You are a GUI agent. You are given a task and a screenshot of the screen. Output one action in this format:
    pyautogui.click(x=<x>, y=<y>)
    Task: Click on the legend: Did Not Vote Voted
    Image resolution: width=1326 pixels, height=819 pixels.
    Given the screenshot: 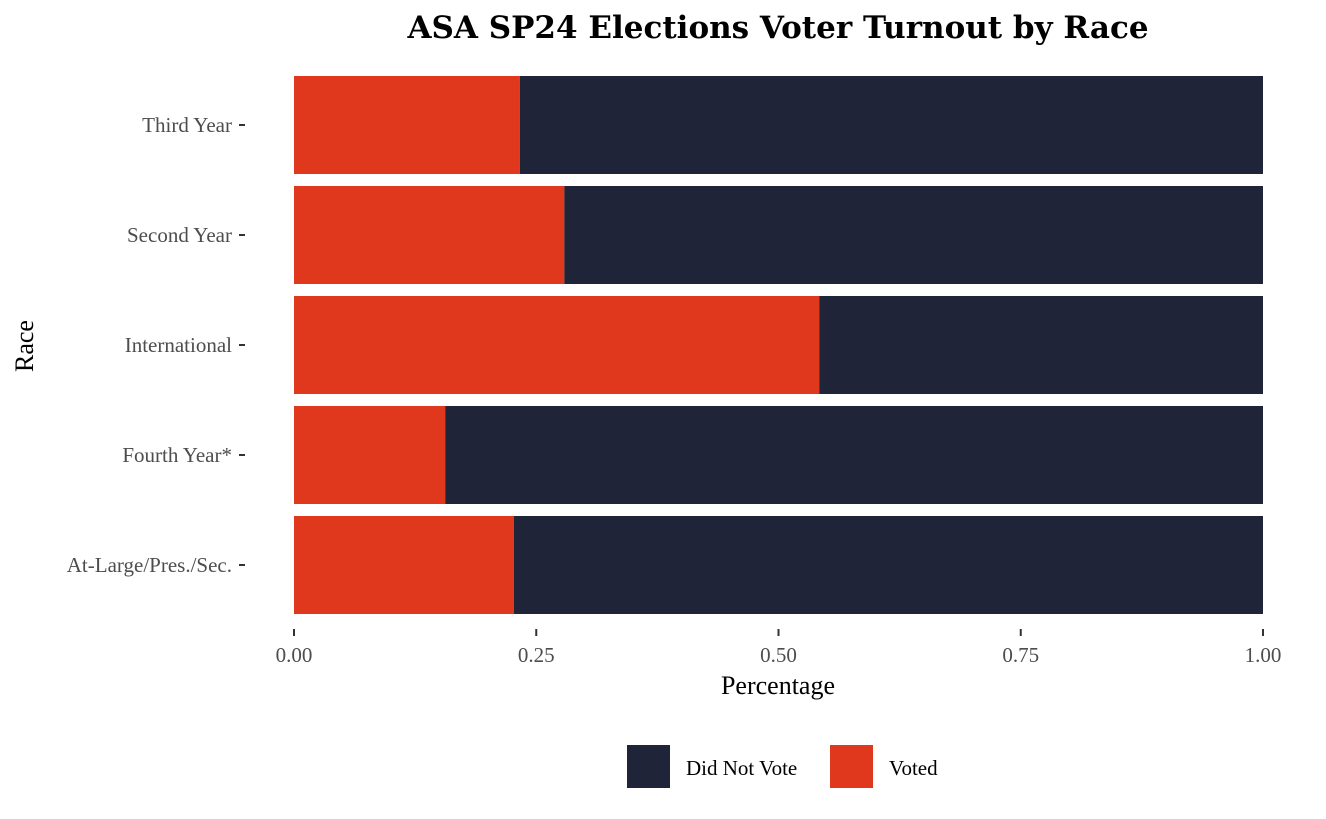 What is the action you would take?
    pyautogui.click(x=782, y=766)
    